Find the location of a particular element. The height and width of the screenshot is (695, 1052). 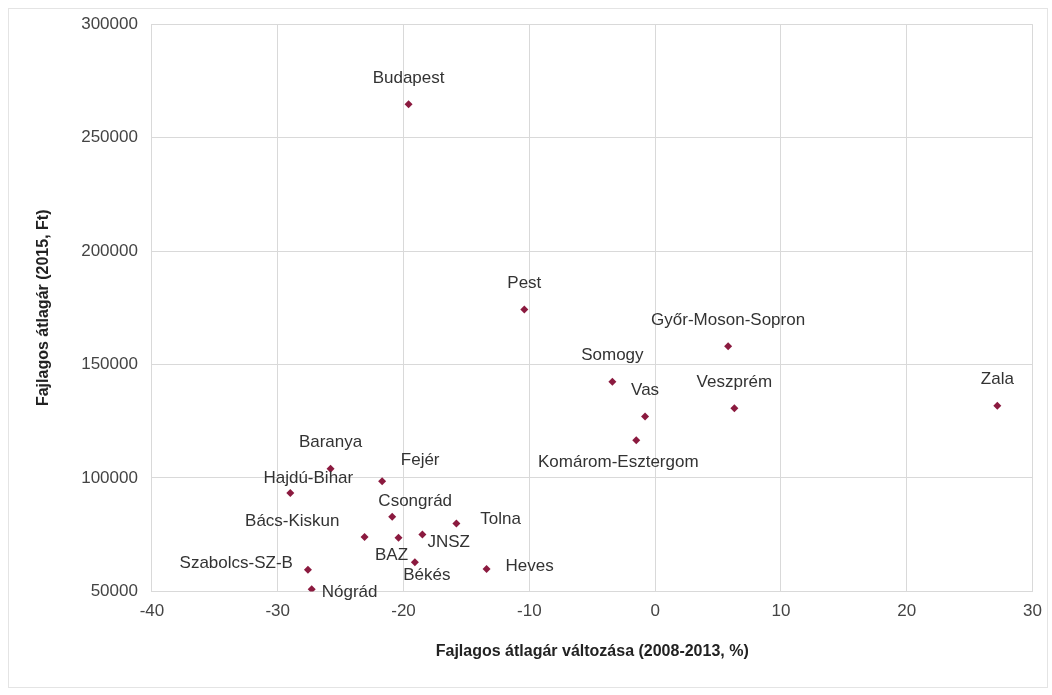

x-tick-label: -30 is located at coordinates (278, 611).